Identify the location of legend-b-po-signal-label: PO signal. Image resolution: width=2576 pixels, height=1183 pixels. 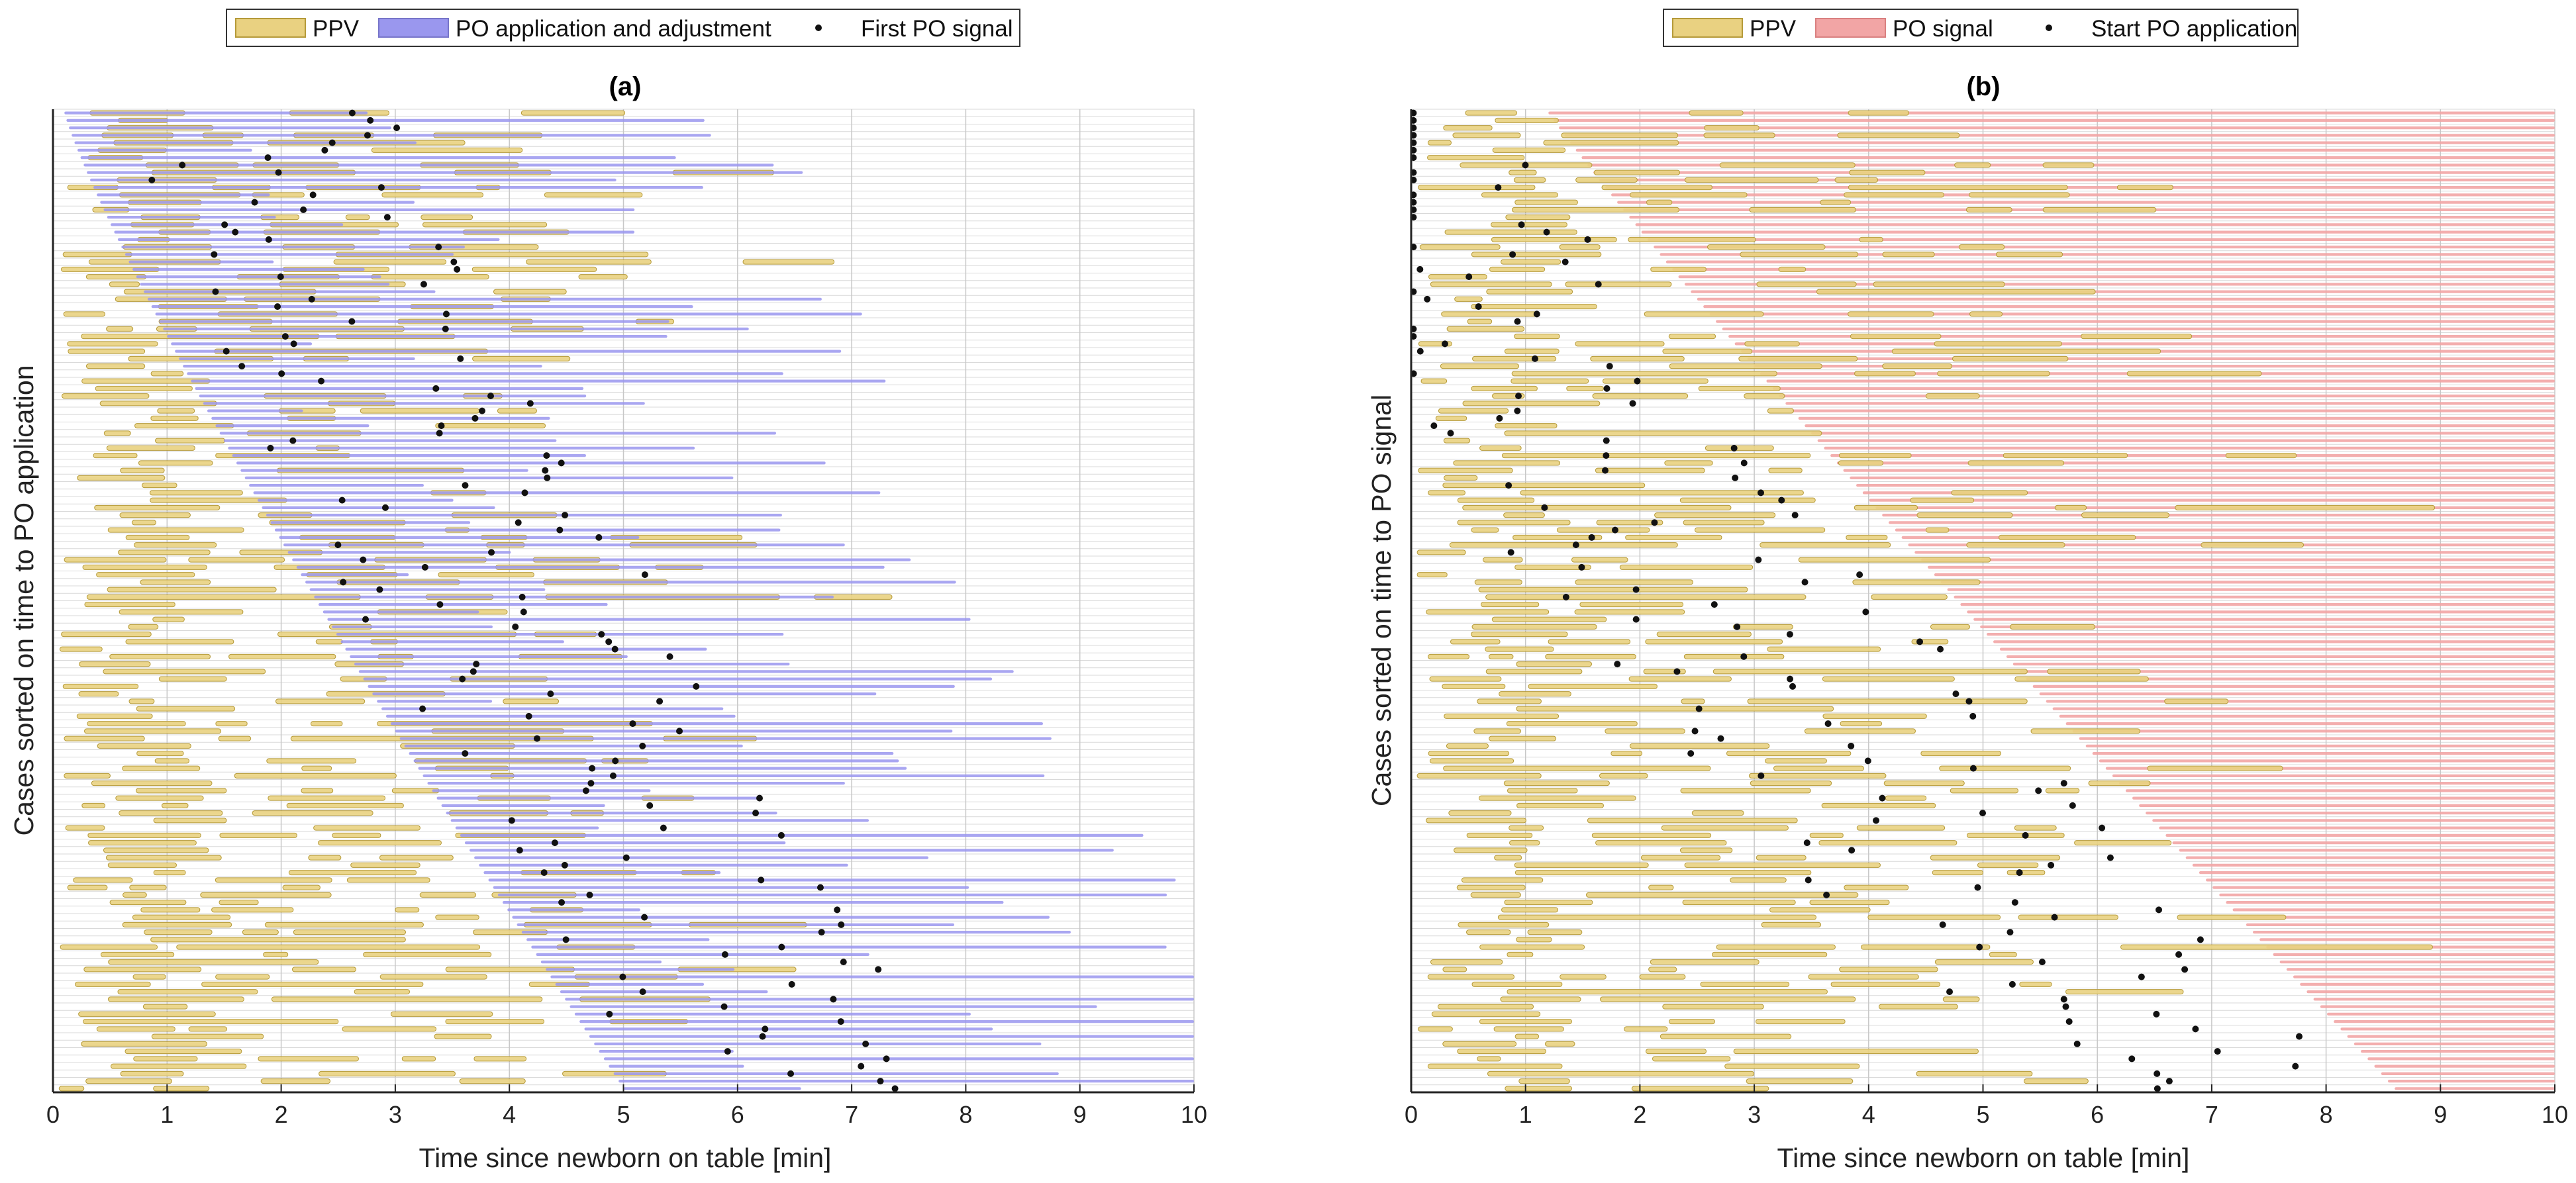
(1943, 29).